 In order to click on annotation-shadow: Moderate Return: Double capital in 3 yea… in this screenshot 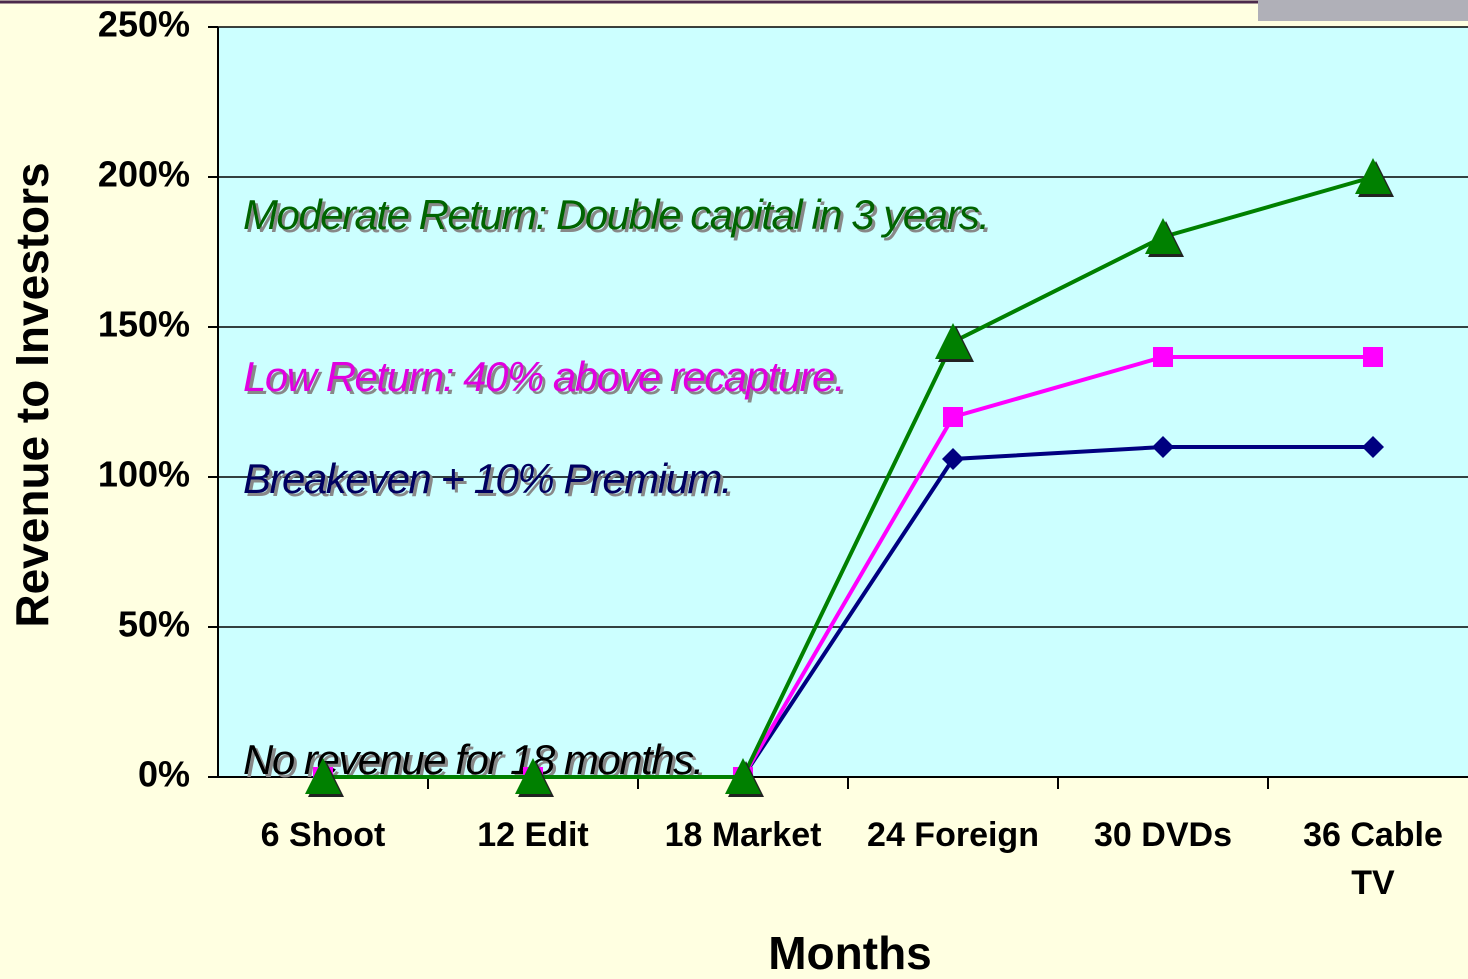, I will do `click(619, 217)`.